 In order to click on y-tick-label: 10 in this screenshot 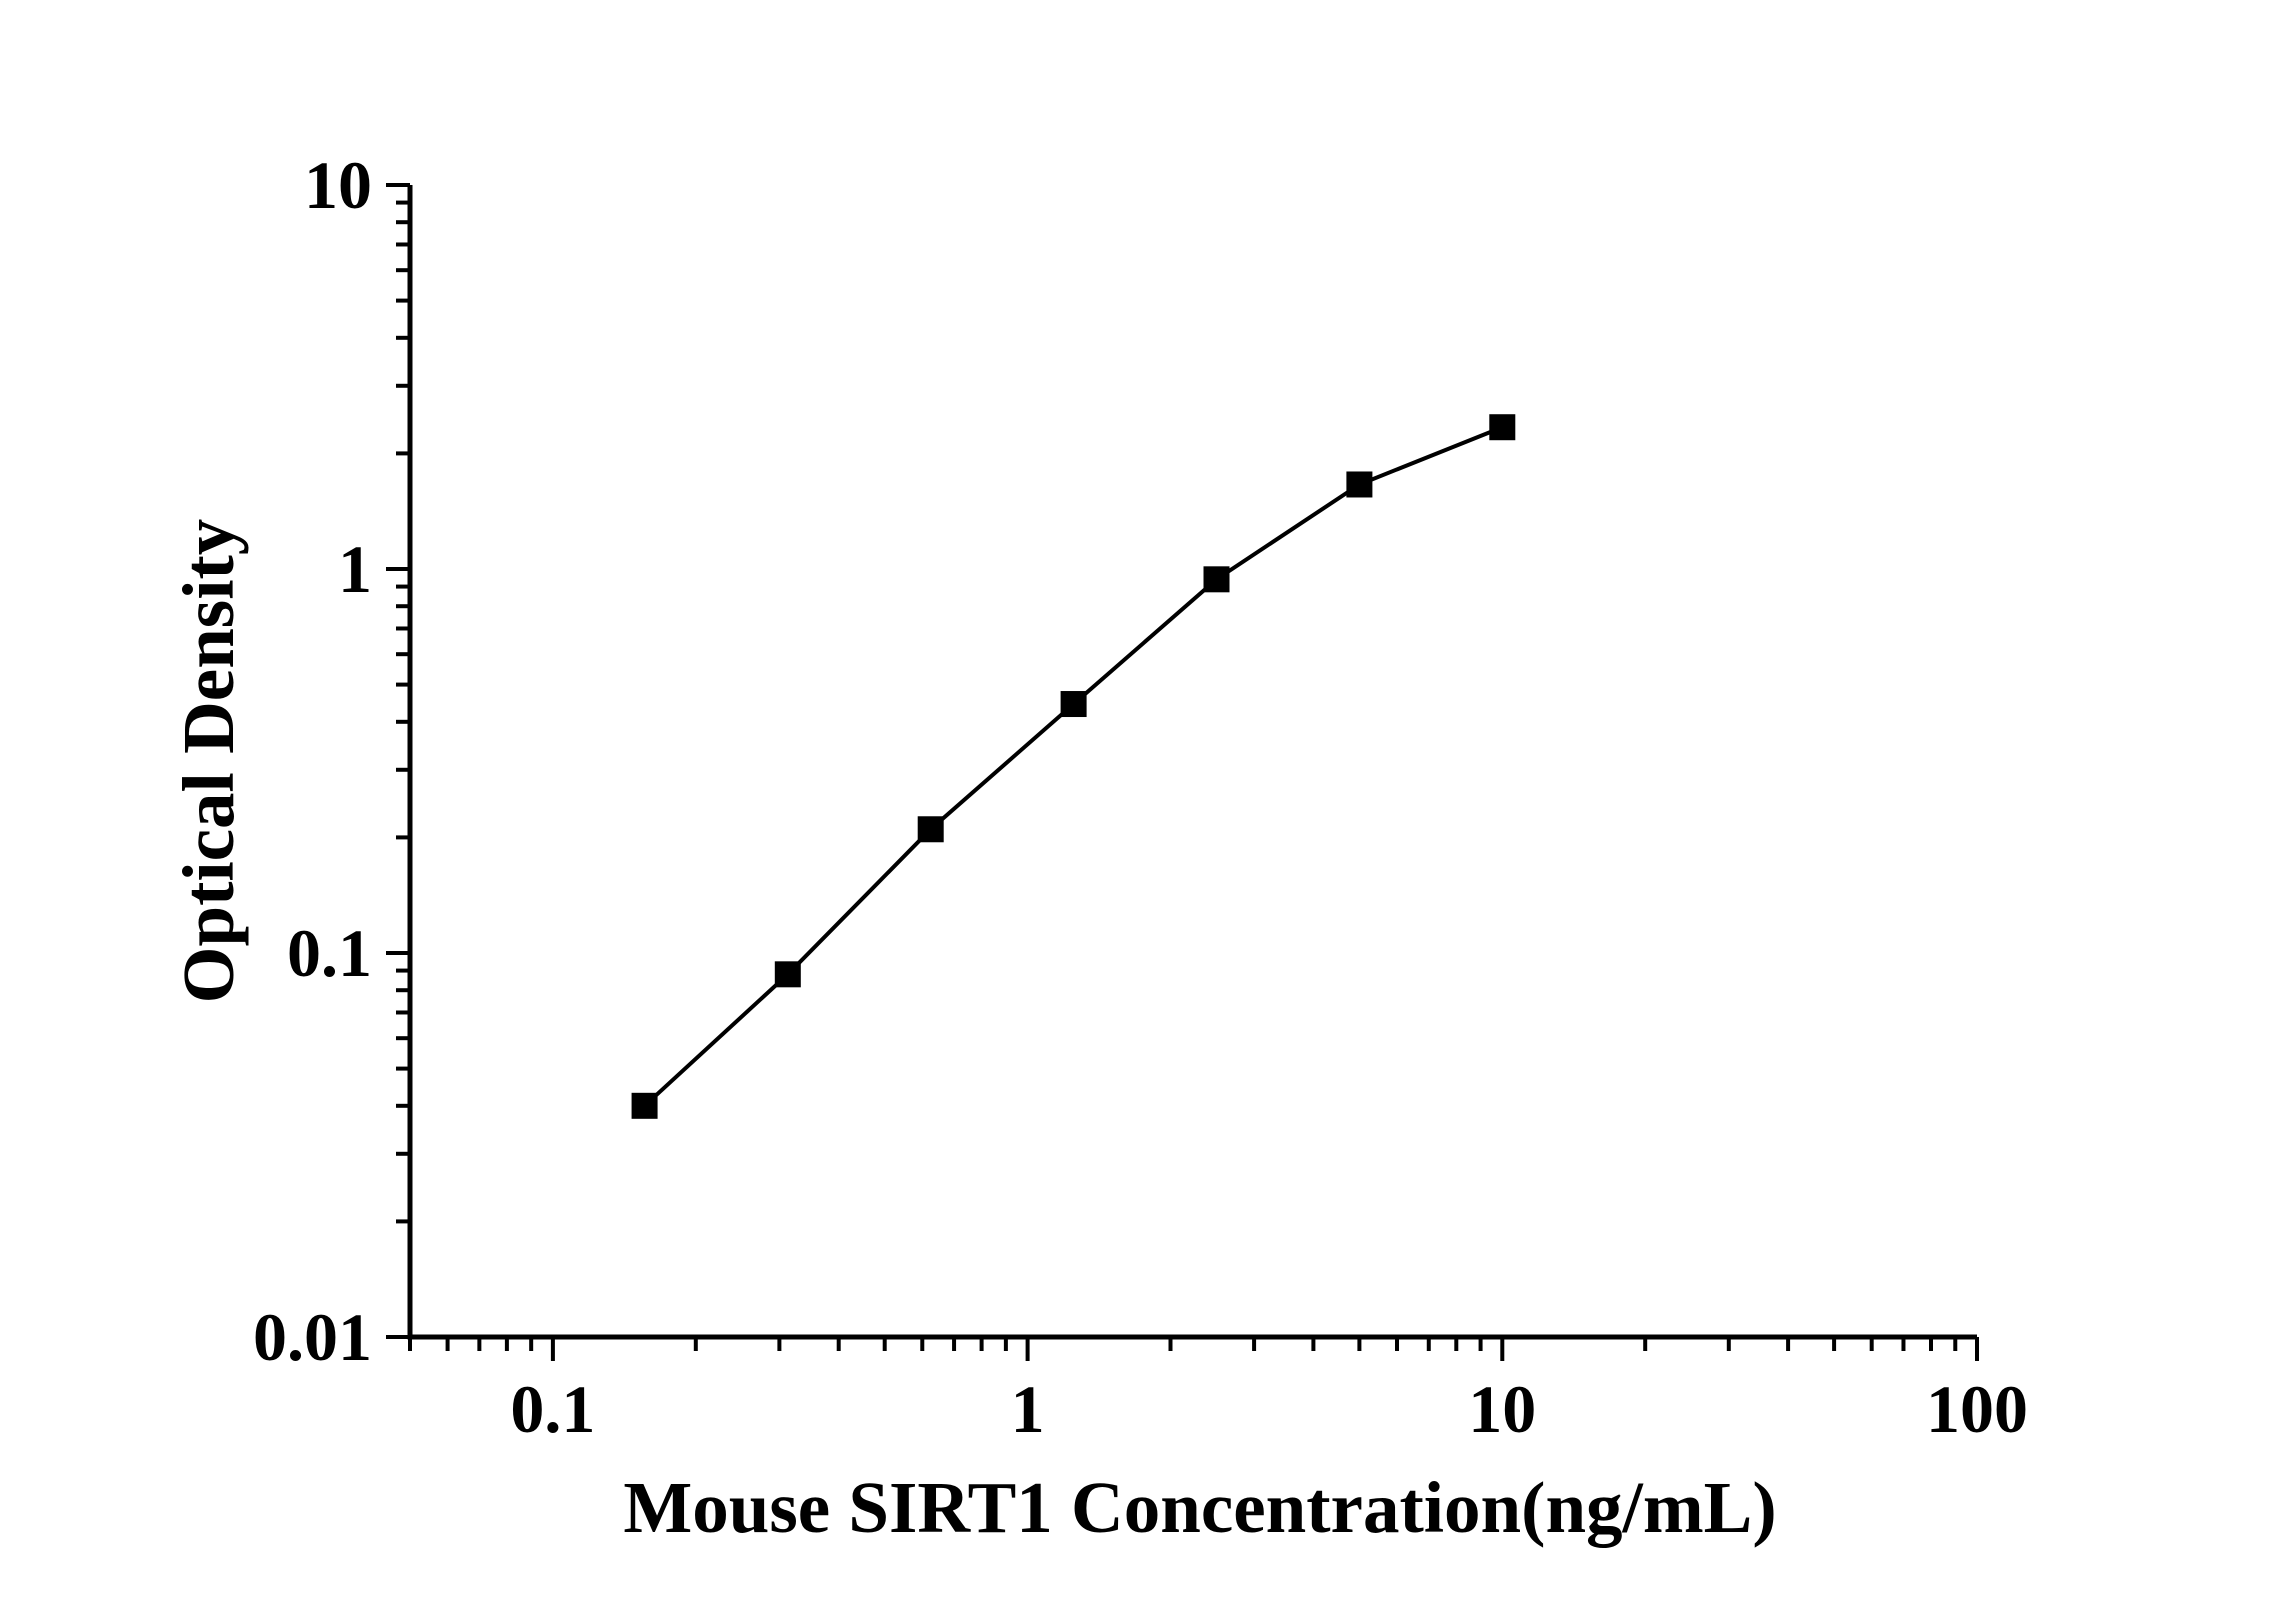, I will do `click(338, 185)`.